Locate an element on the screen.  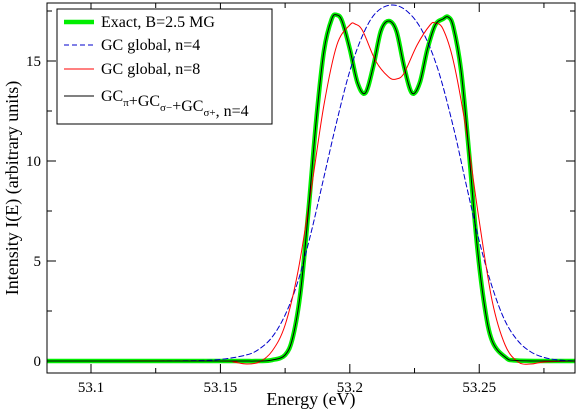
legend-label-3: GC global, n=8 is located at coordinates (150, 69).